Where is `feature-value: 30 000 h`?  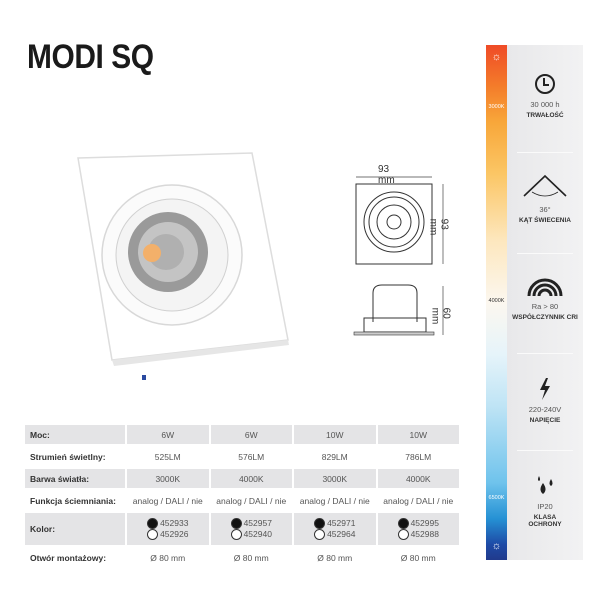
feature-value: 30 000 h is located at coordinates (545, 104).